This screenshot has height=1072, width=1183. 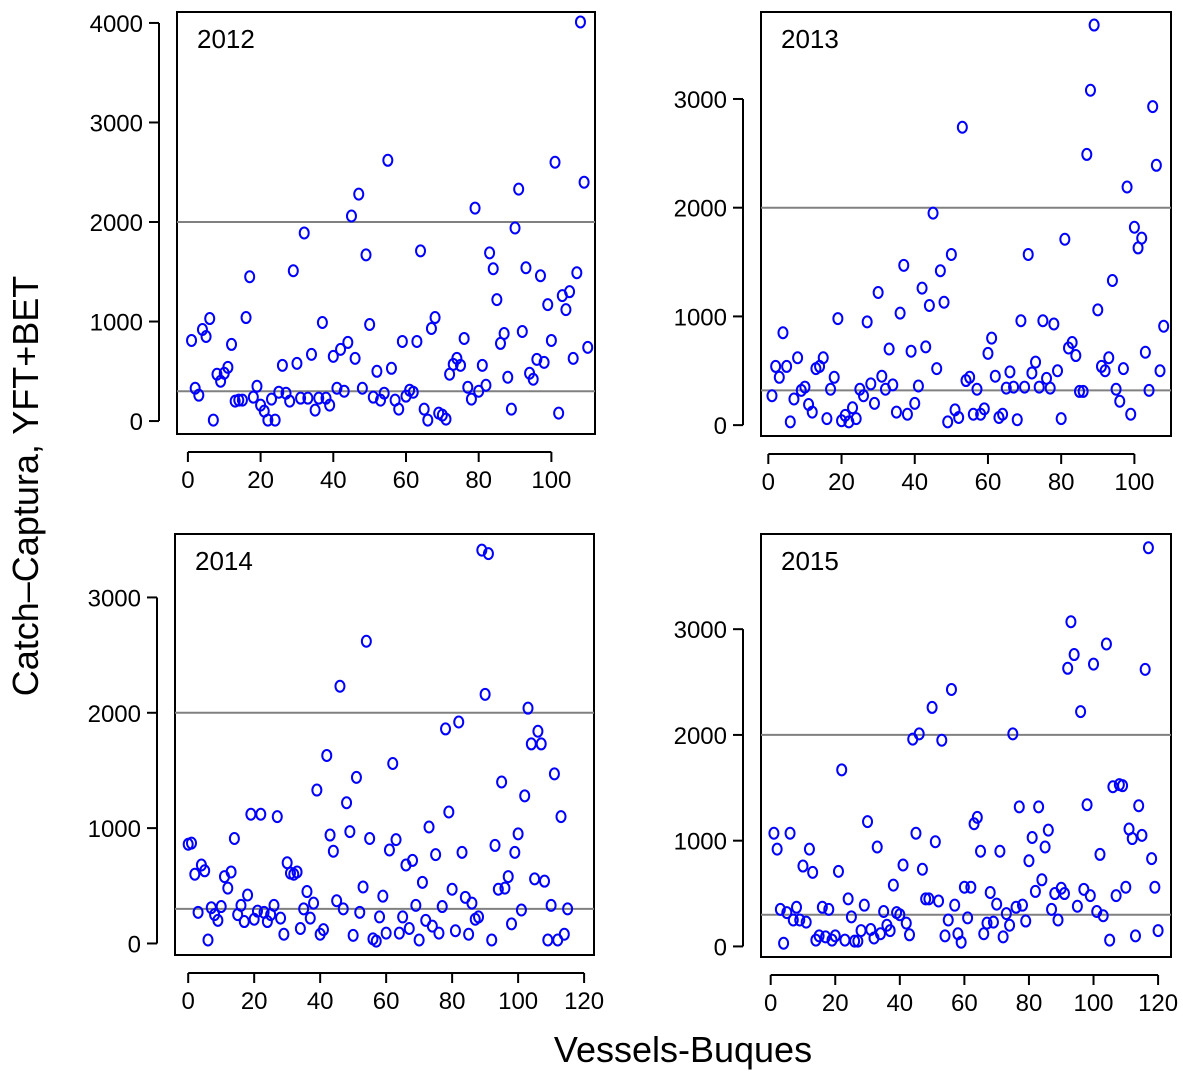 What do you see at coordinates (114, 598) in the screenshot?
I see `y-tick-label: 3000` at bounding box center [114, 598].